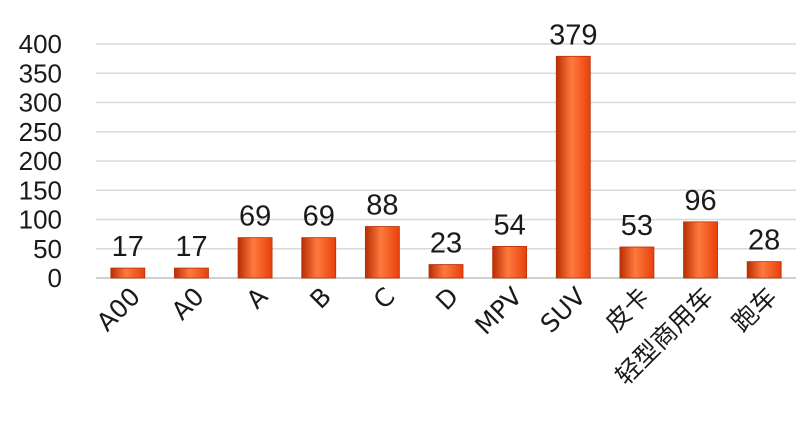  Describe the element at coordinates (563, 310) in the screenshot. I see `x-tick-label: SUV` at that location.